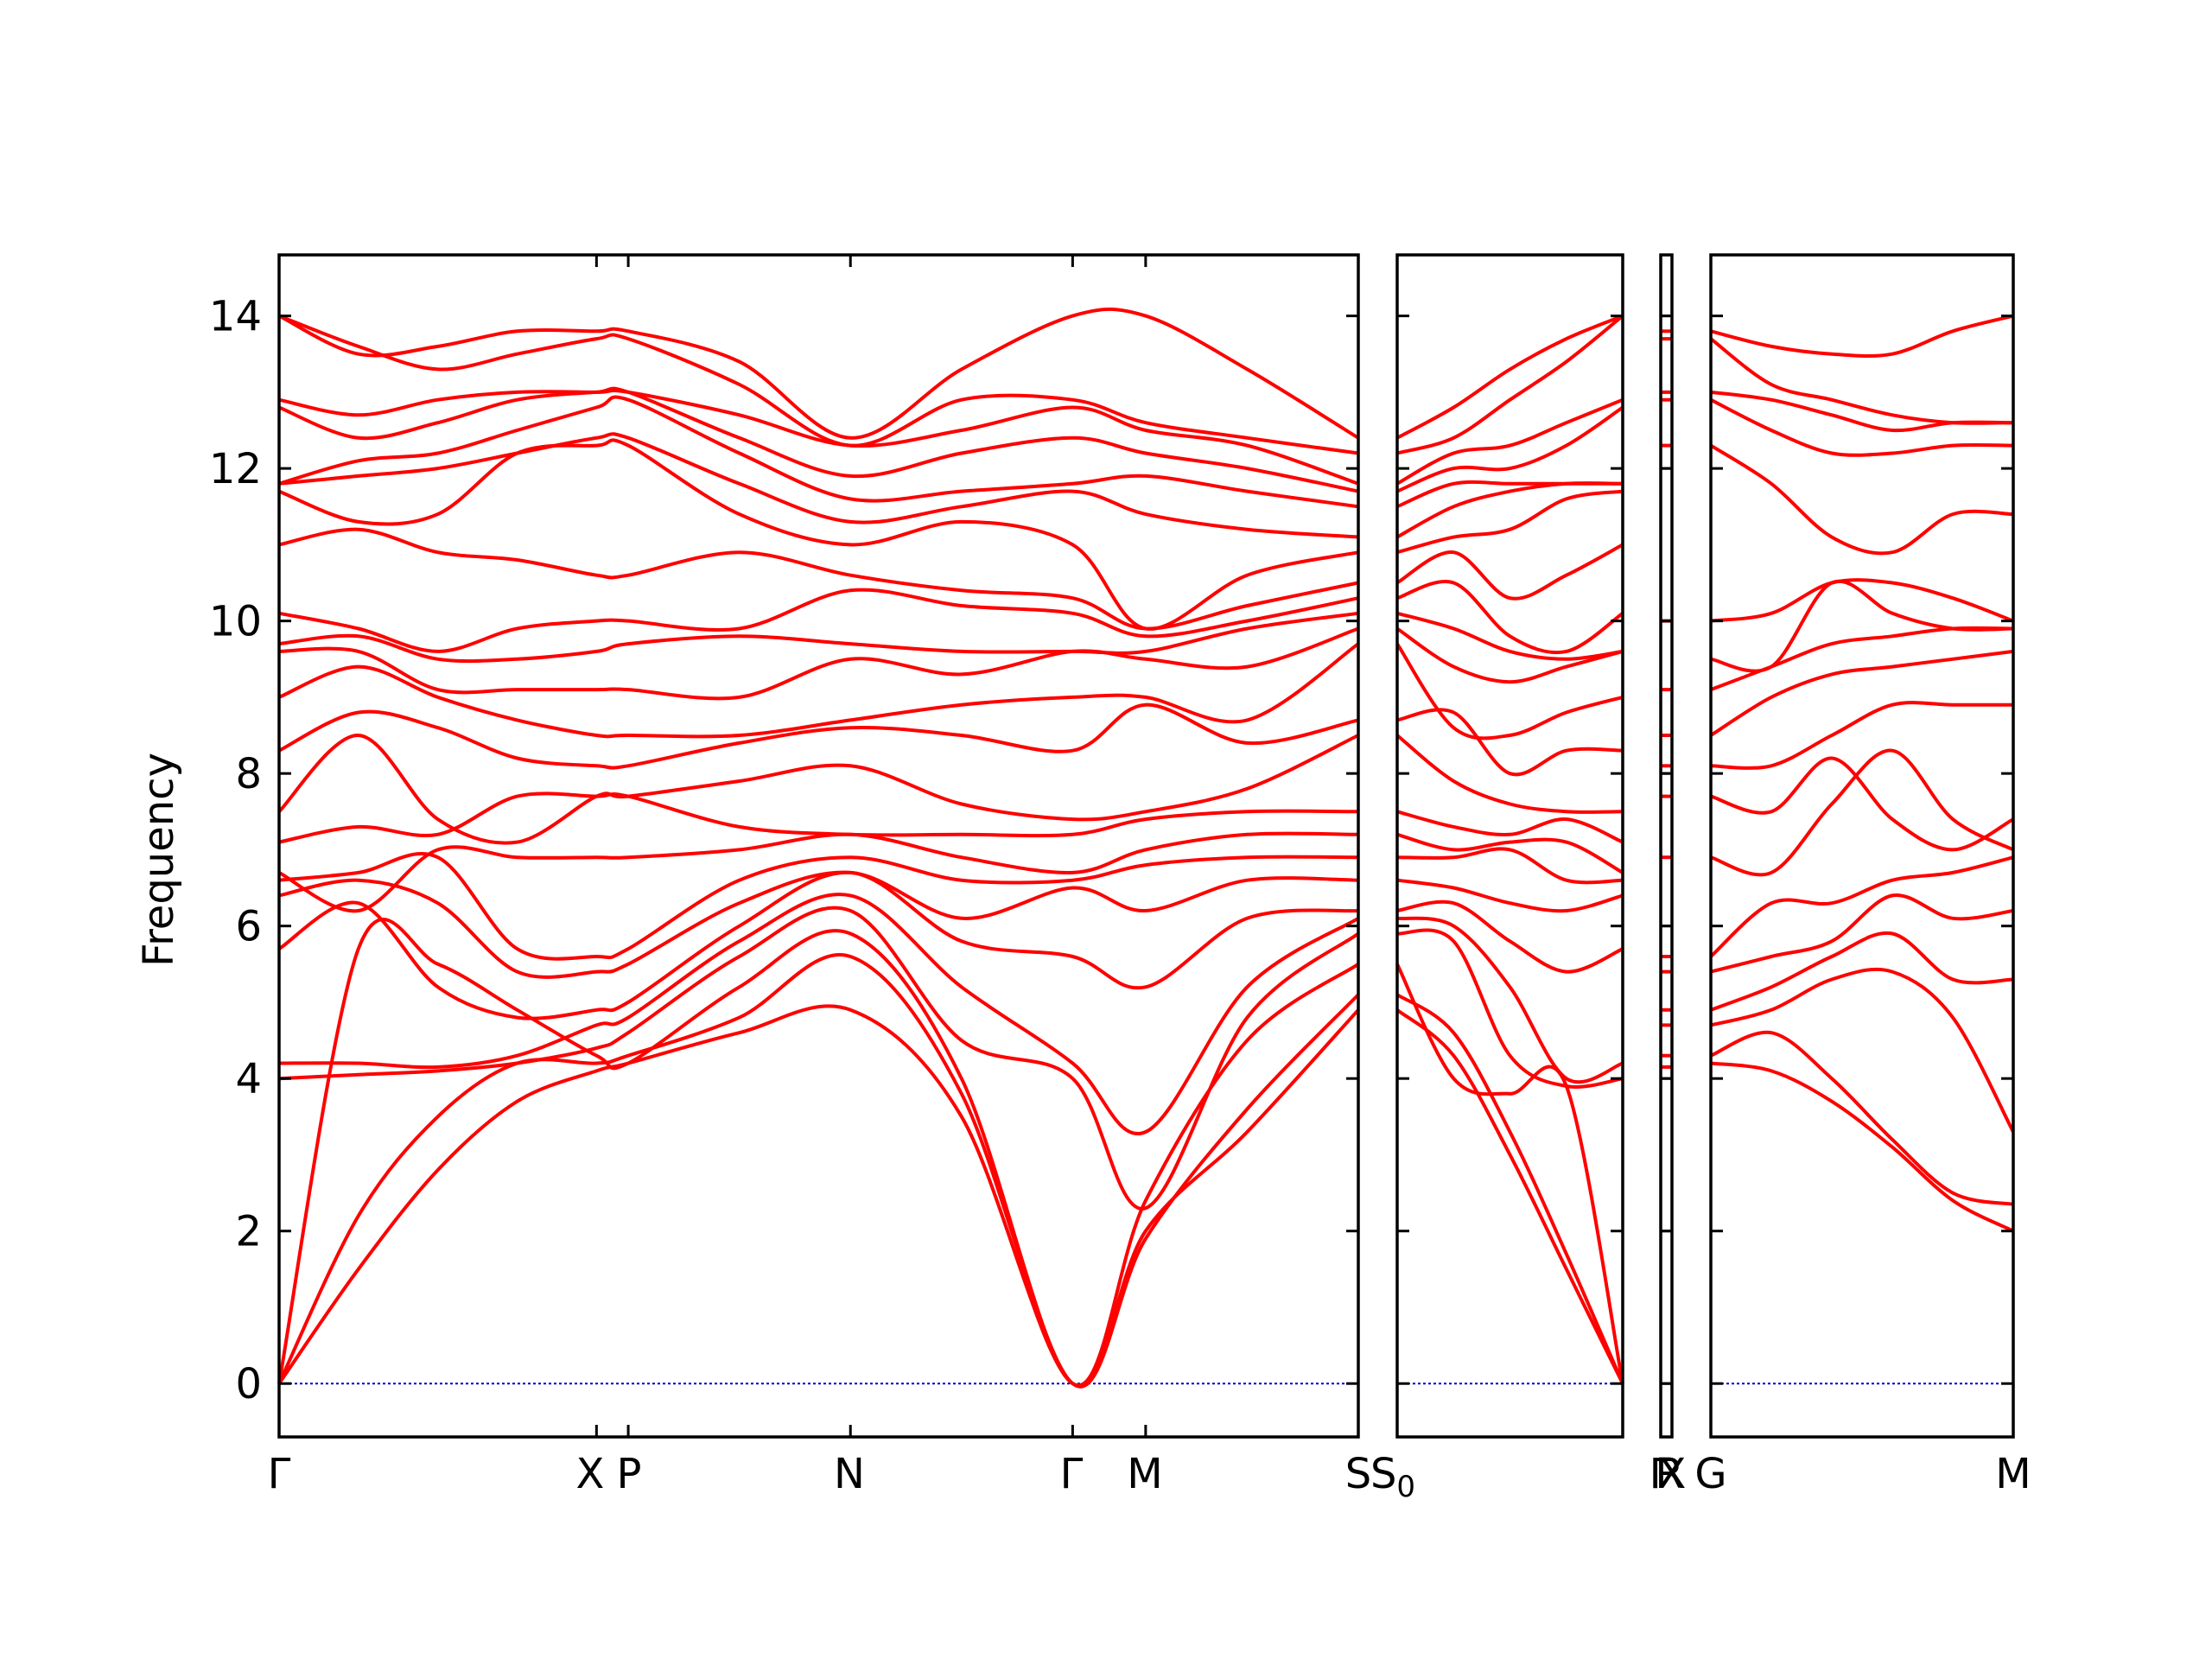  What do you see at coordinates (248, 1384) in the screenshot?
I see `y-tick-label: 0` at bounding box center [248, 1384].